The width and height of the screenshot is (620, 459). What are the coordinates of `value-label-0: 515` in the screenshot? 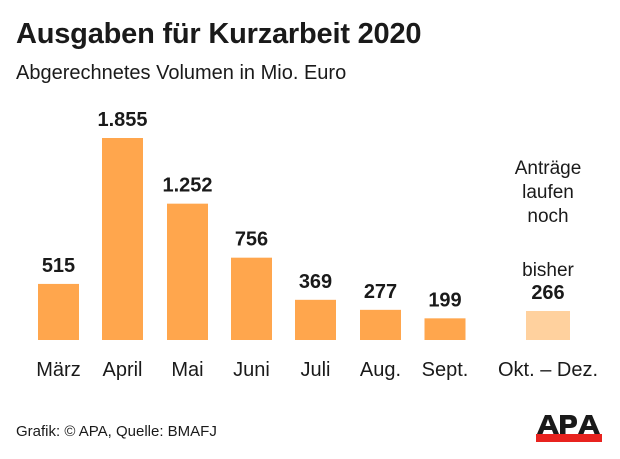 It's located at (58, 266).